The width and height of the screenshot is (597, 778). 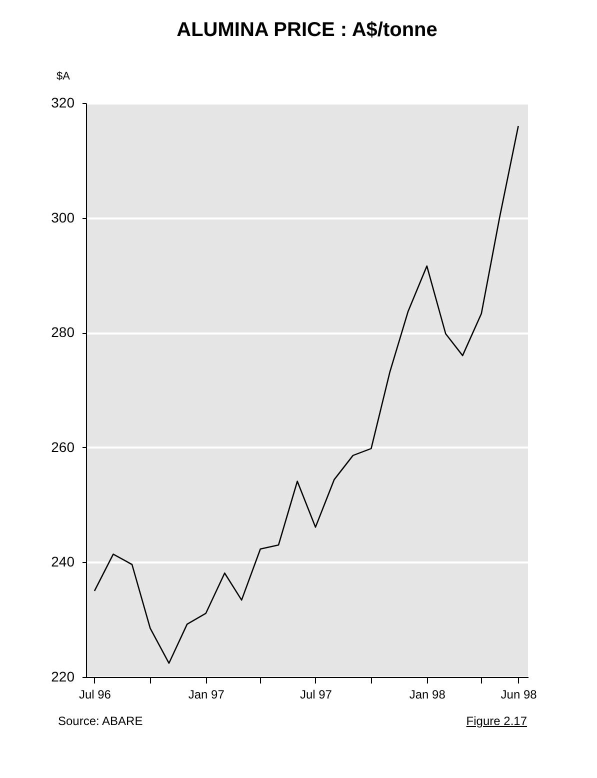 I want to click on y-tick-label: 300, so click(x=63, y=217).